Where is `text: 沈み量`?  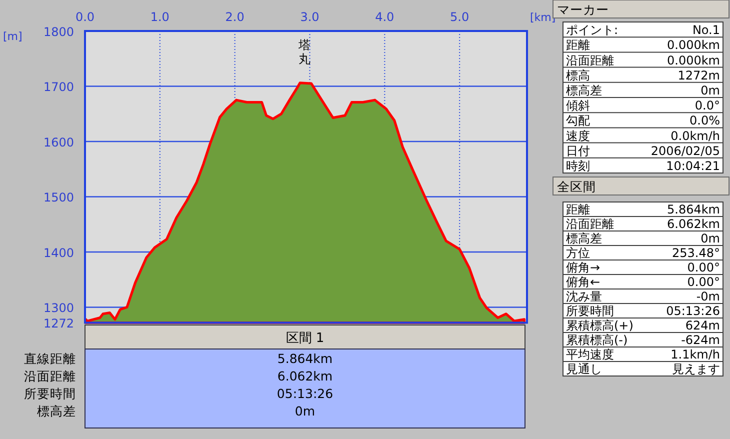 text: 沈み量 is located at coordinates (584, 297).